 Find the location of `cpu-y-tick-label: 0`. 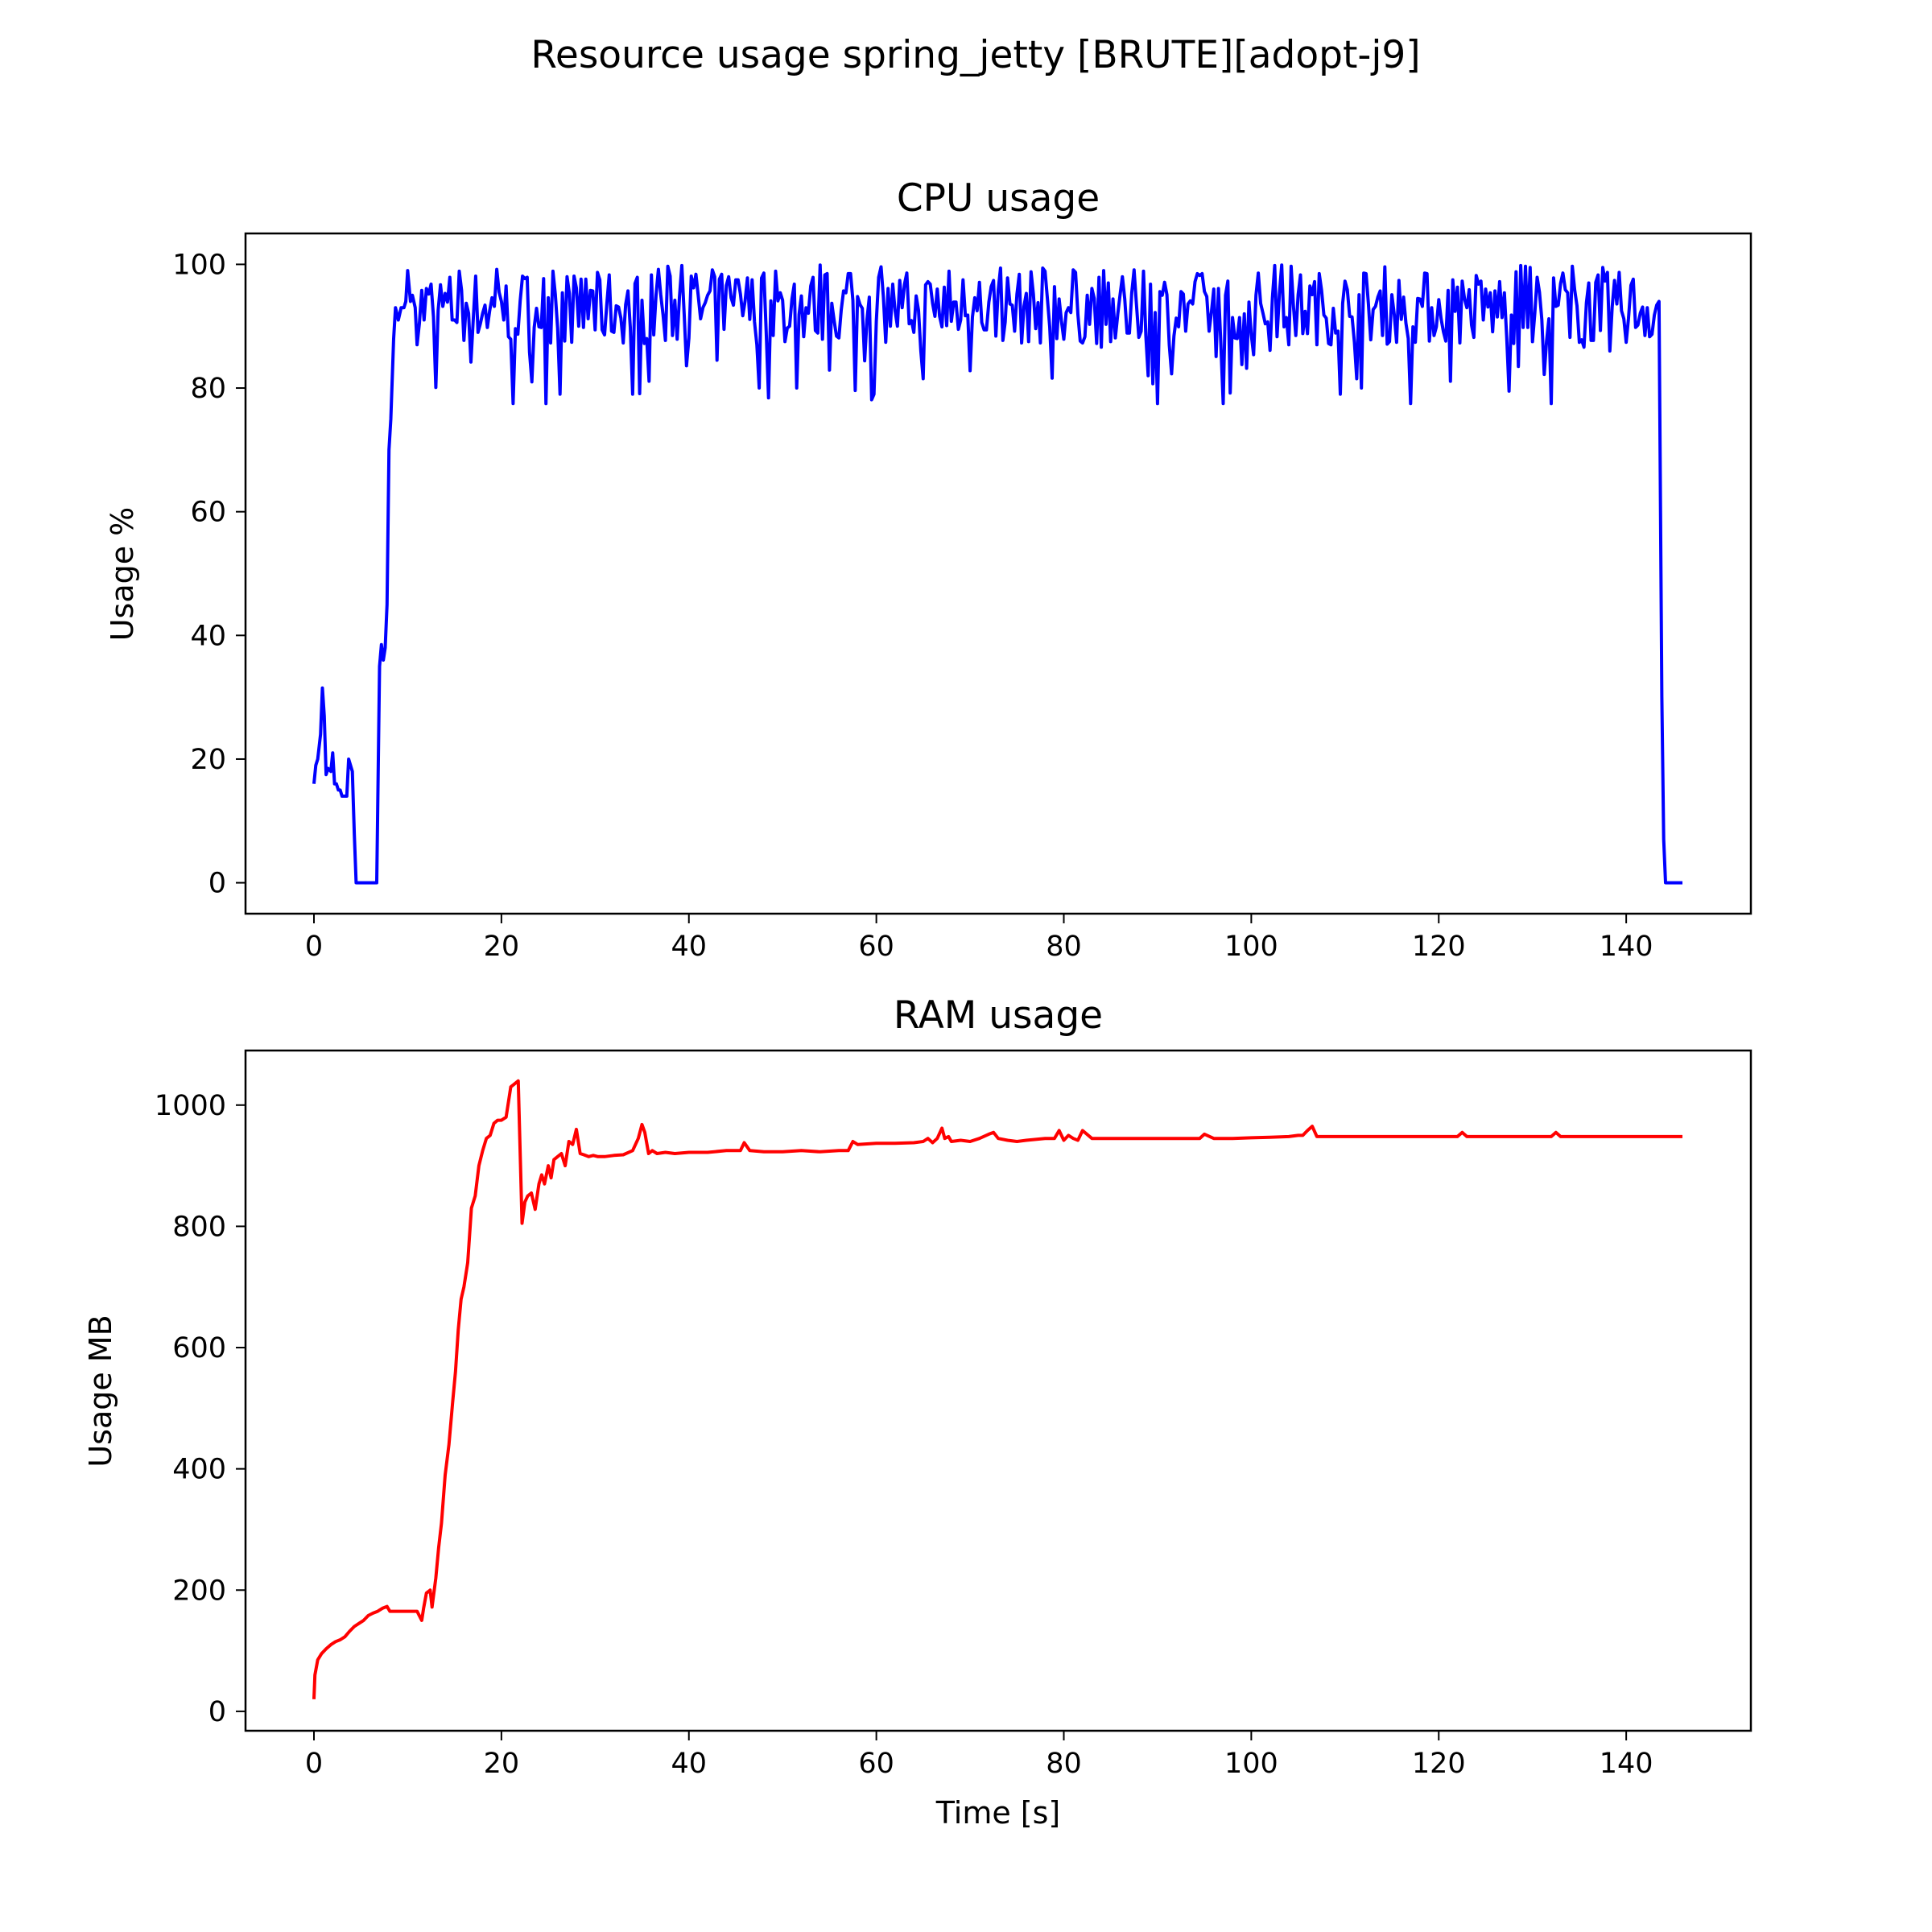

cpu-y-tick-label: 0 is located at coordinates (217, 884).